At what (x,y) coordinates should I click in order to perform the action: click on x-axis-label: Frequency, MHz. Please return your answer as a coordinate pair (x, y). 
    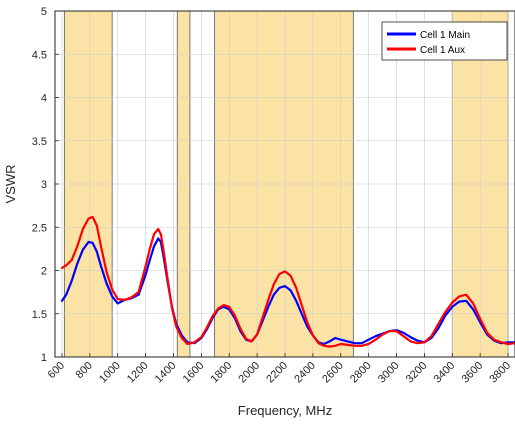
    Looking at the image, I should click on (285, 410).